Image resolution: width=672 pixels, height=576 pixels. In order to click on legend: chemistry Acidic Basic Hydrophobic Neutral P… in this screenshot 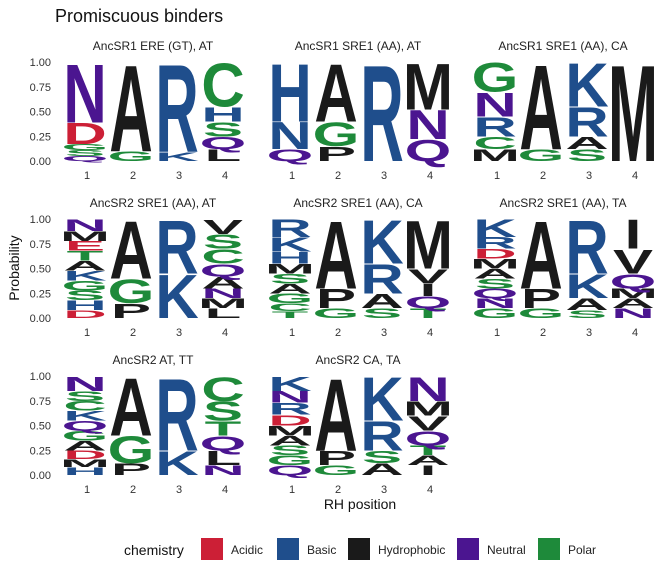, I will do `click(360, 549)`.